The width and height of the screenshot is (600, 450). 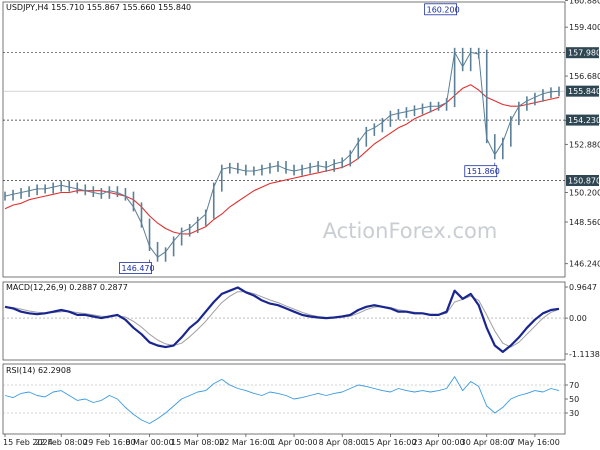 I want to click on watermark: ActionForex.com, so click(x=410, y=231).